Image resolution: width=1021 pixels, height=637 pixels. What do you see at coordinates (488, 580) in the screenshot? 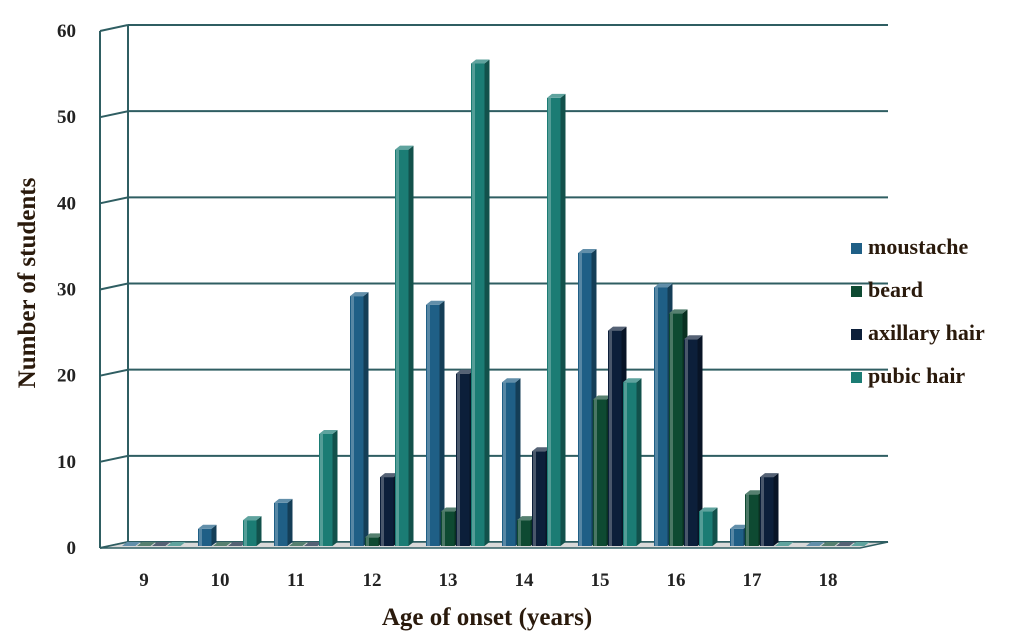
I see `x-tick-labels: 9 10 11 12 13 14 15 16 17 18` at bounding box center [488, 580].